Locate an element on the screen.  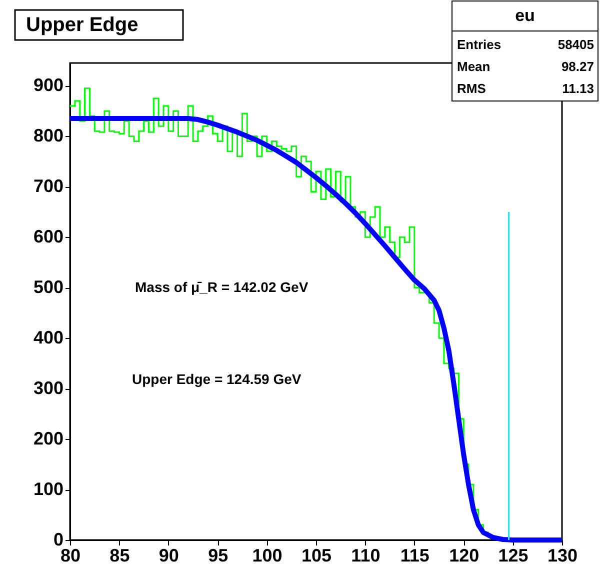
x-tick-label: 100 is located at coordinates (267, 555).